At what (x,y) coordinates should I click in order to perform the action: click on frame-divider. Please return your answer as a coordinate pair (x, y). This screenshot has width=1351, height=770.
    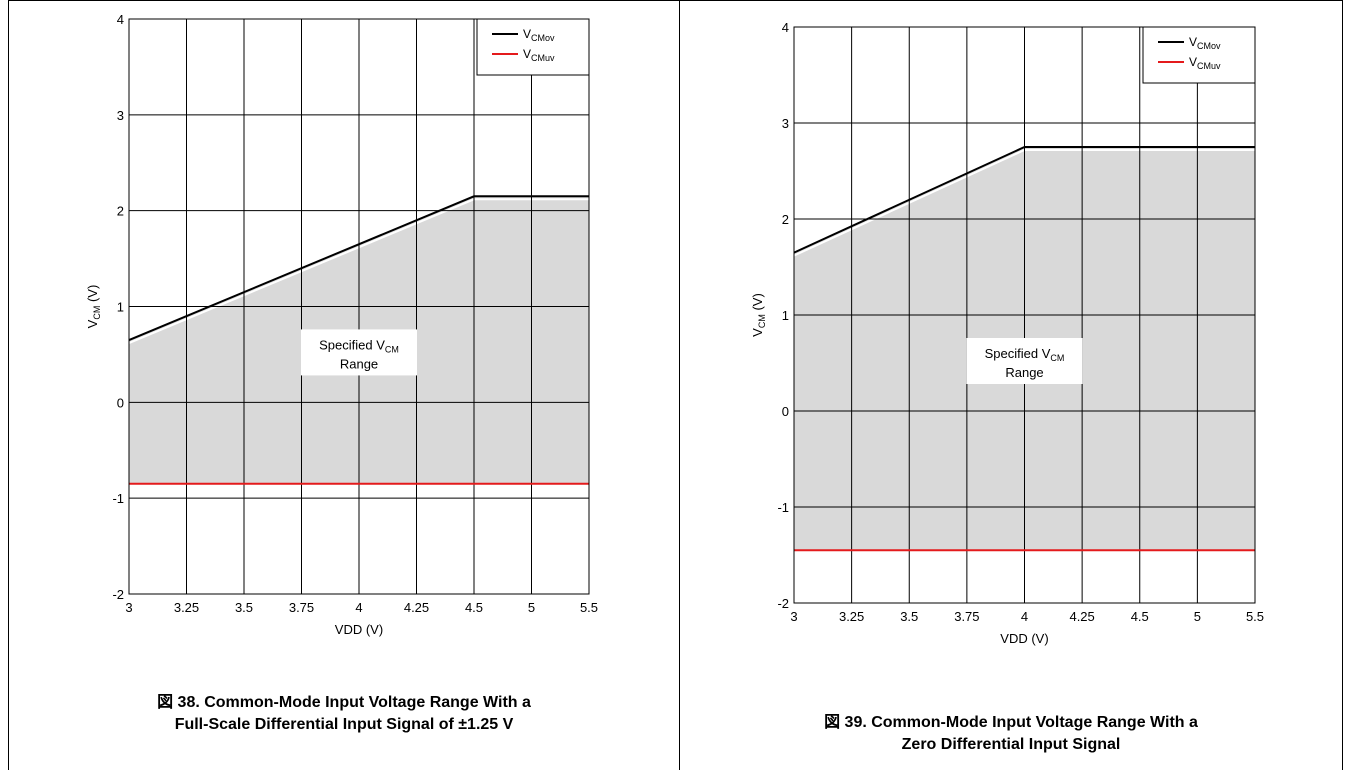
    Looking at the image, I should click on (679, 385).